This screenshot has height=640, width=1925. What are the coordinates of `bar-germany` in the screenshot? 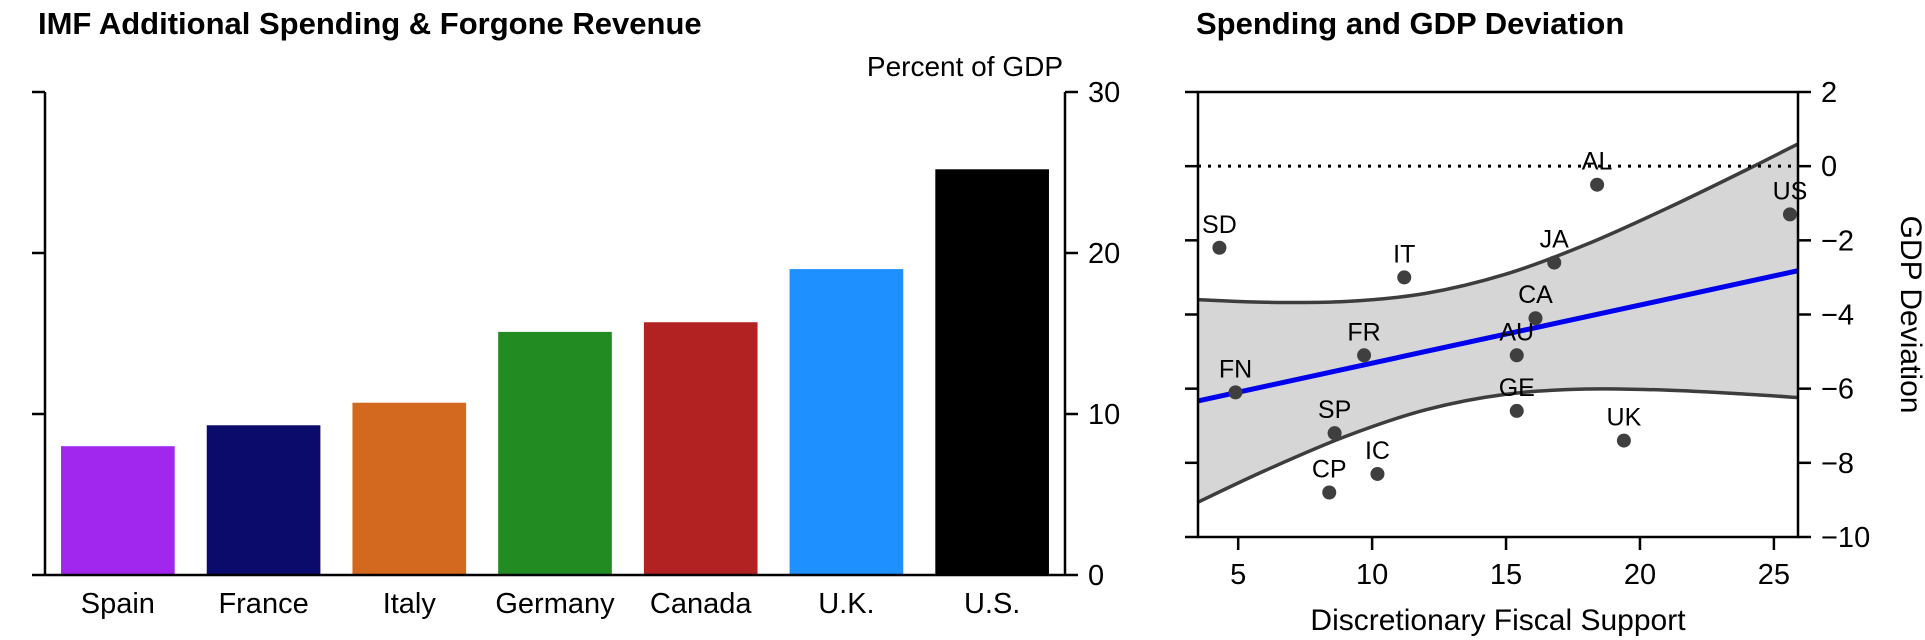 It's located at (555, 453).